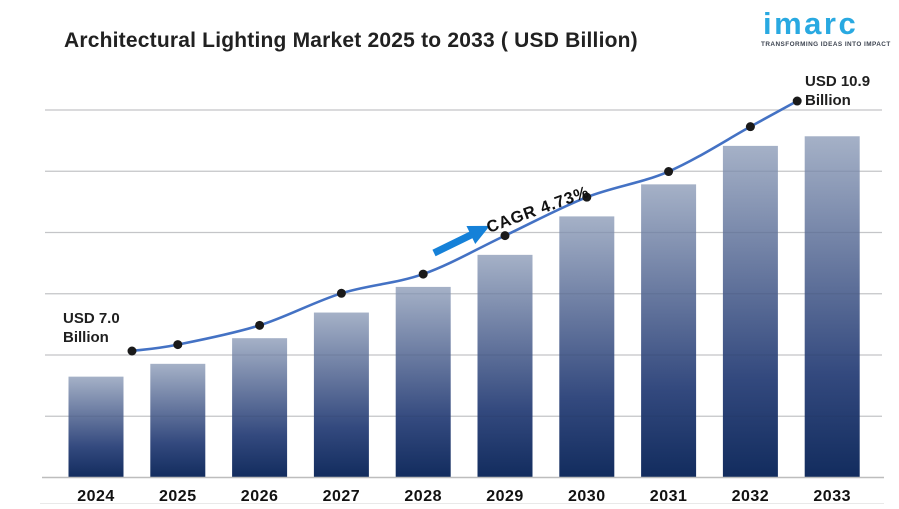 This screenshot has height=509, width=899. I want to click on bar-2026, so click(260, 408).